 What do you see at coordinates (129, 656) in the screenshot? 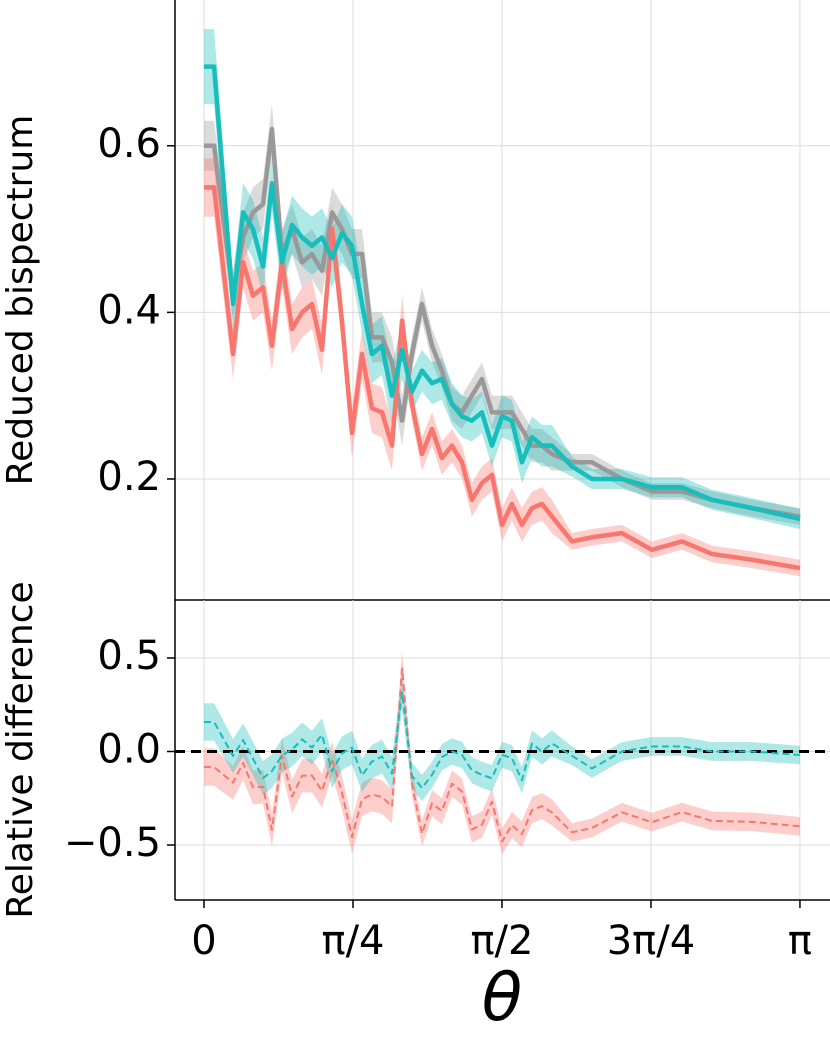
I see `y-tick-label: 0.5` at bounding box center [129, 656].